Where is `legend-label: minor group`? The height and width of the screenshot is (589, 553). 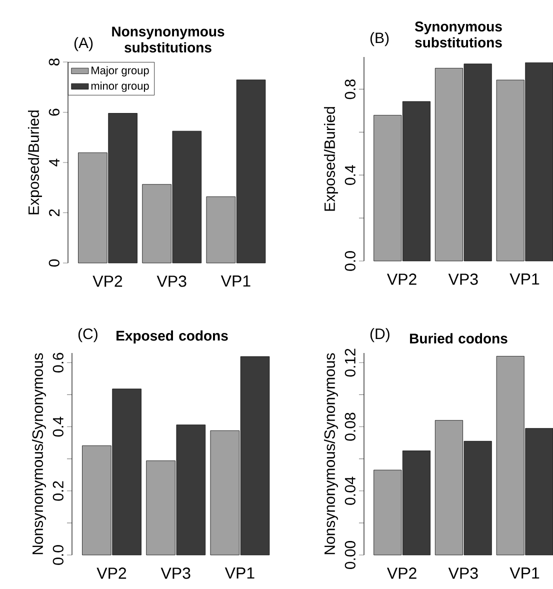
legend-label: minor group is located at coordinates (120, 87).